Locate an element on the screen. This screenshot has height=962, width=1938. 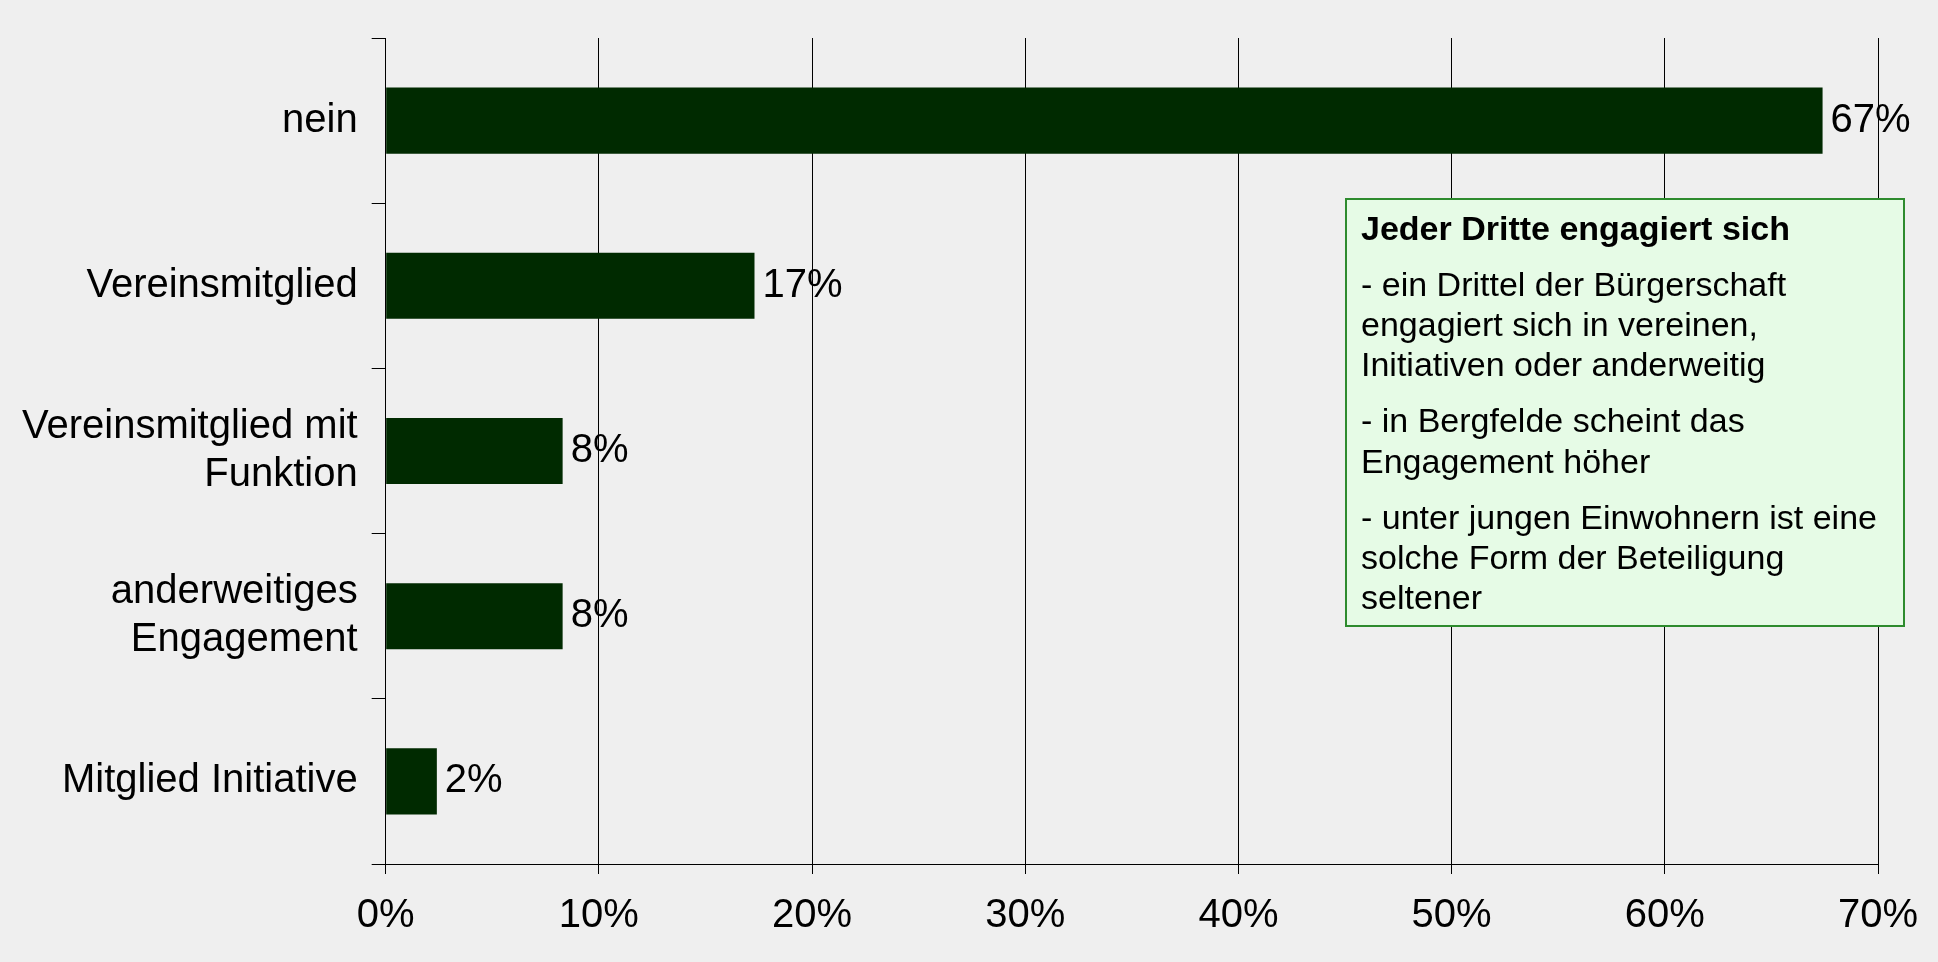
annotation: Jeder Dritte engagiert sich is located at coordinates (1576, 228).